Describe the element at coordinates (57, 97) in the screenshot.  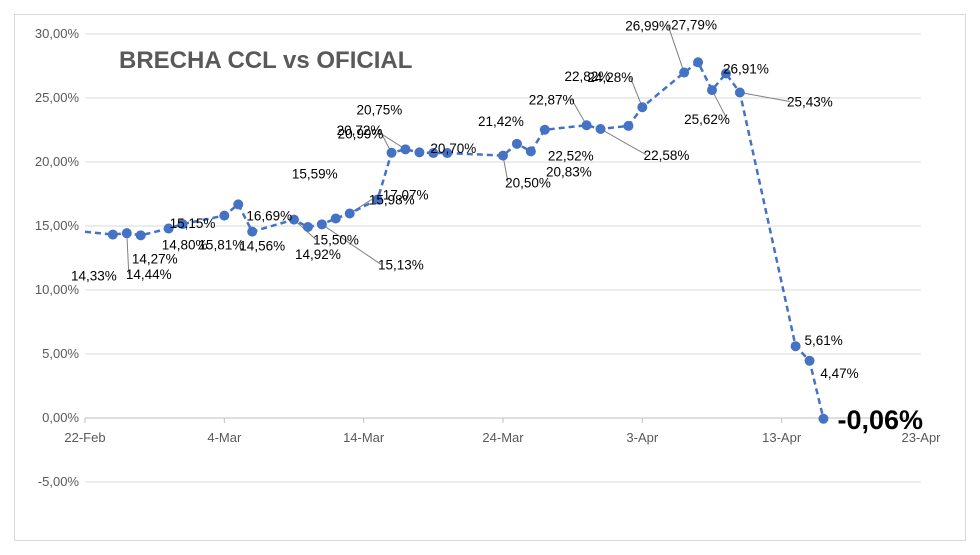
I see `y-tick-label: 25,00%` at that location.